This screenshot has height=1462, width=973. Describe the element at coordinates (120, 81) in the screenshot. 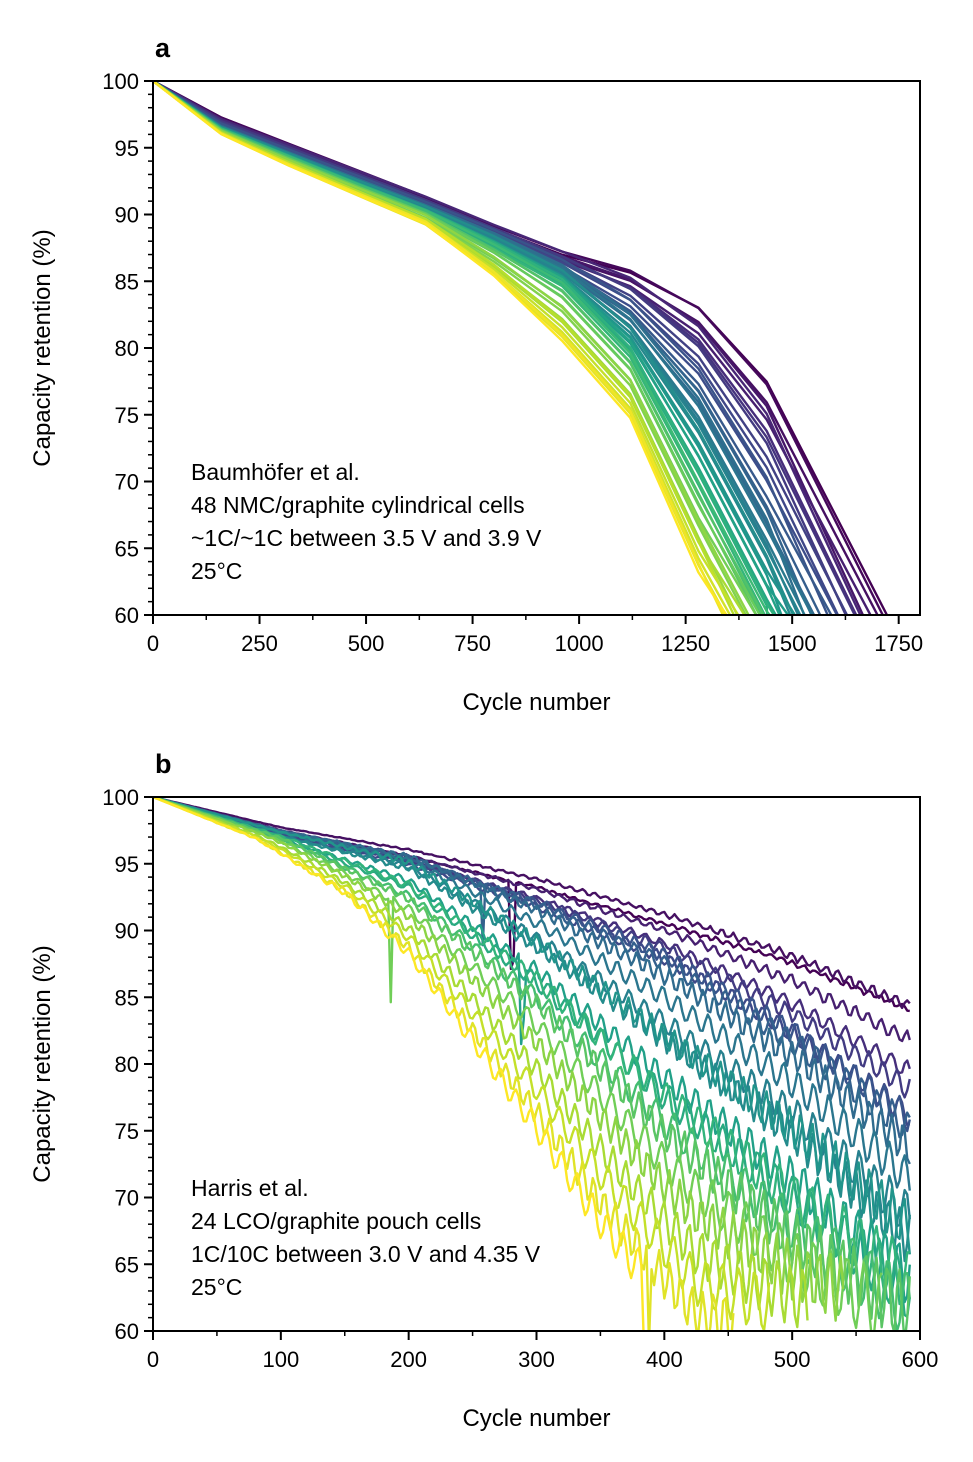

I see `panel-a-y-tick-label: 100` at that location.